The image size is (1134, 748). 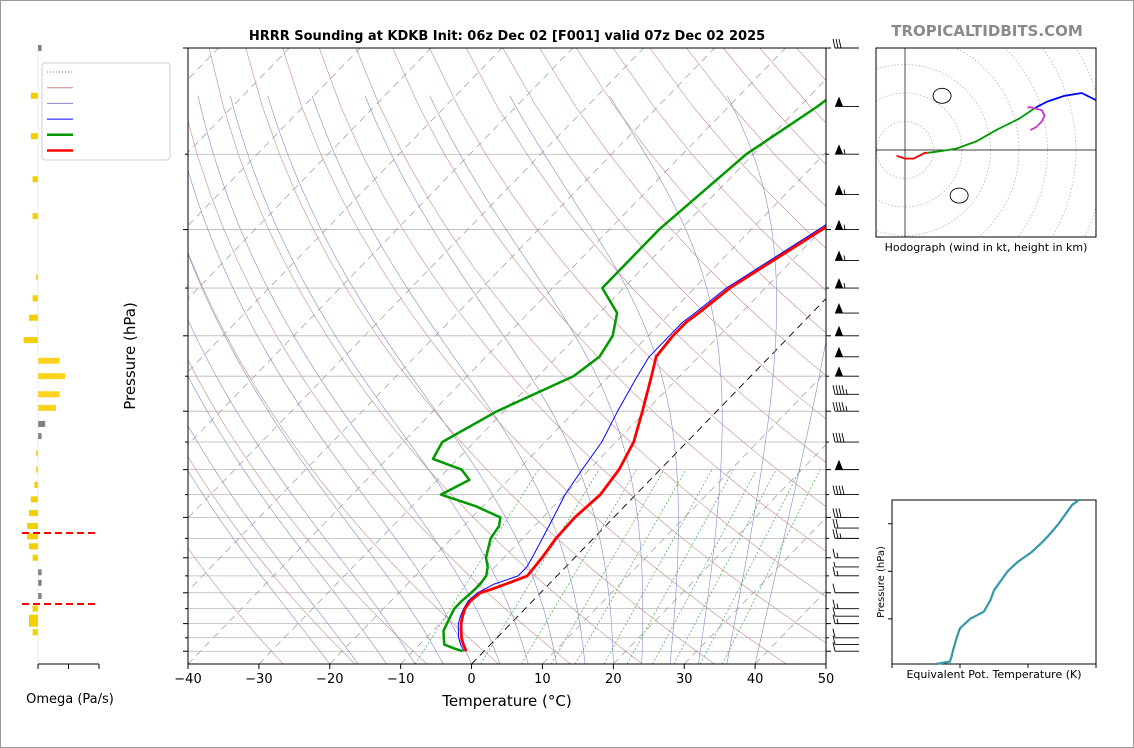 I want to click on storm-motion-RM, so click(x=959, y=195).